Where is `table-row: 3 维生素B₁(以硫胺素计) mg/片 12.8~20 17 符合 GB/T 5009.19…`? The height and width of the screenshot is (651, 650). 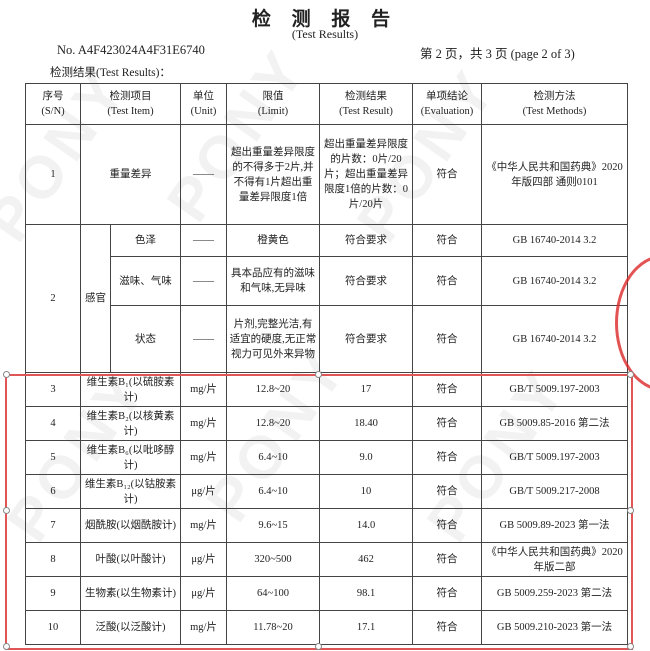 table-row: 3 维生素B₁(以硫胺素计) mg/片 12.8~20 17 符合 GB/T 5009.19… is located at coordinates (326, 389).